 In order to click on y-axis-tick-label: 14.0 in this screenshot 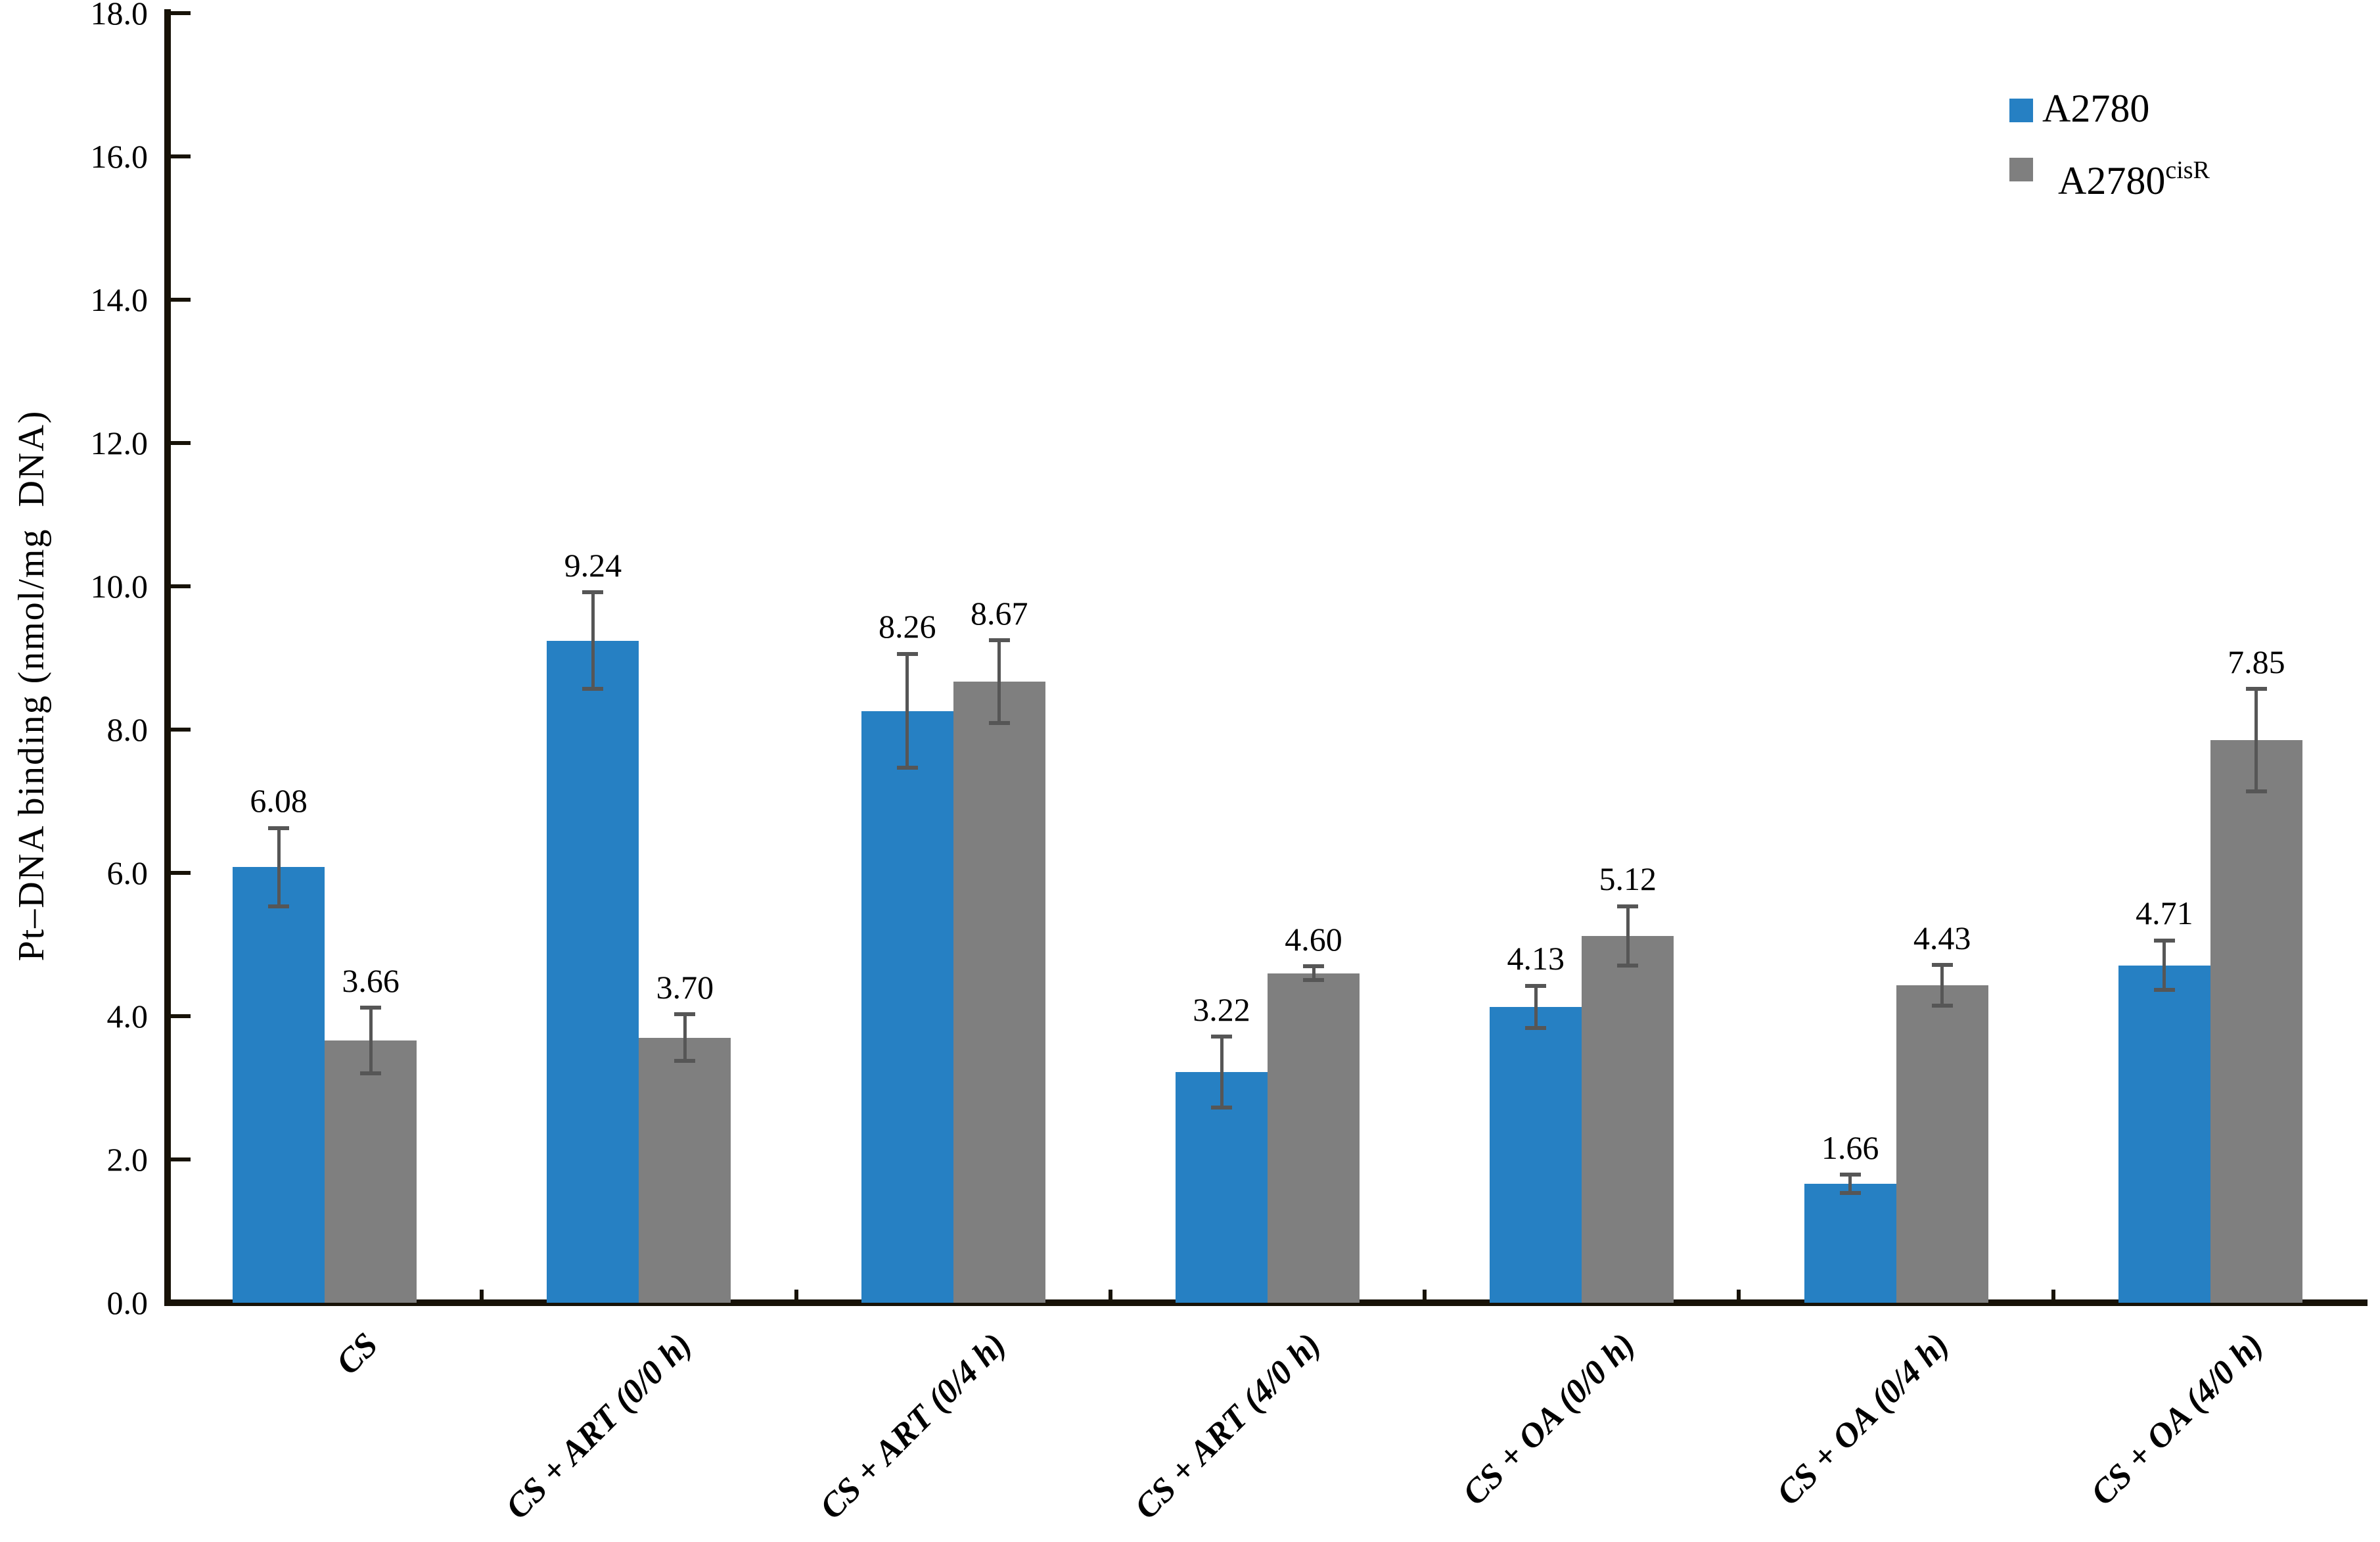, I will do `click(119, 299)`.